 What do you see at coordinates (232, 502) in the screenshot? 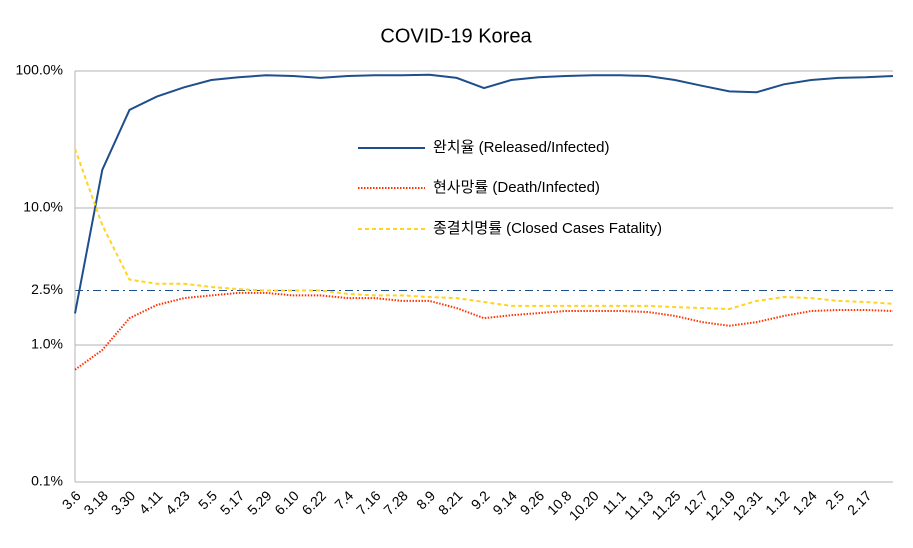
I see `x-tick-label: 5.17` at bounding box center [232, 502].